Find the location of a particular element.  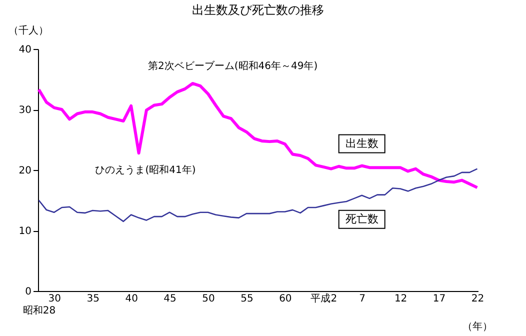

x-tick-label: 40 is located at coordinates (131, 299).